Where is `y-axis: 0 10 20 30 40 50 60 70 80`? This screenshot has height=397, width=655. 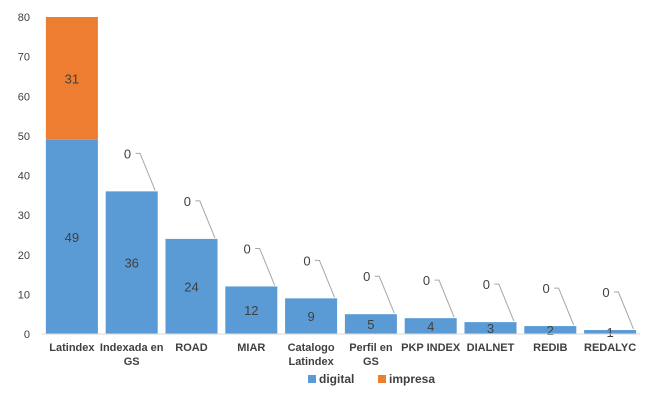 y-axis: 0 10 20 30 40 50 60 70 80 is located at coordinates (24, 176).